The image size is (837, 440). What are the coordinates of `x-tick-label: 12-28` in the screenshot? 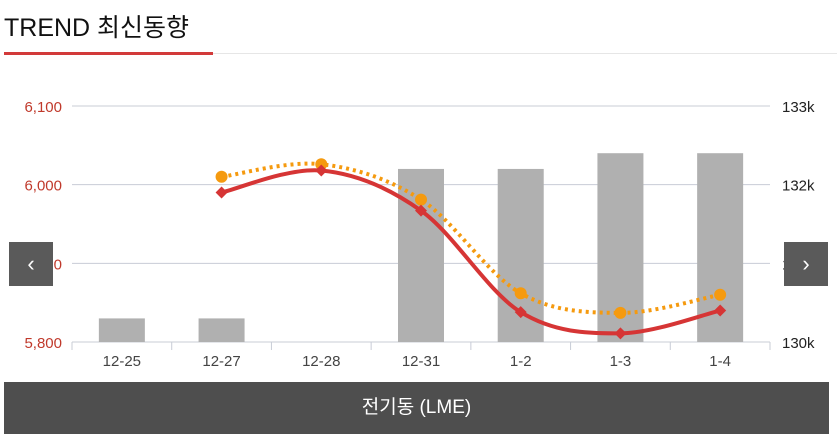 It's located at (321, 361).